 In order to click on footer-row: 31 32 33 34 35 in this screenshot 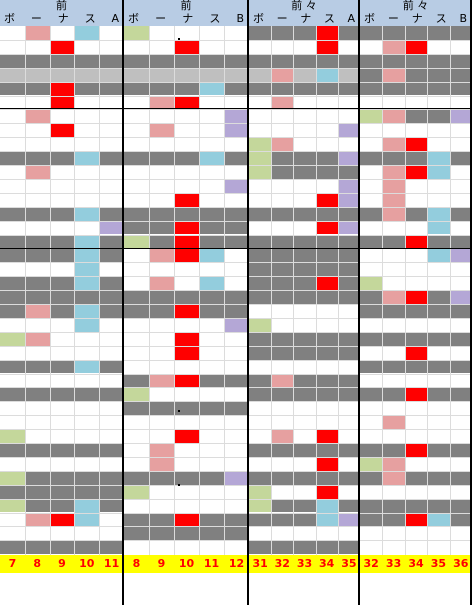, I will do `click(304, 564)`.